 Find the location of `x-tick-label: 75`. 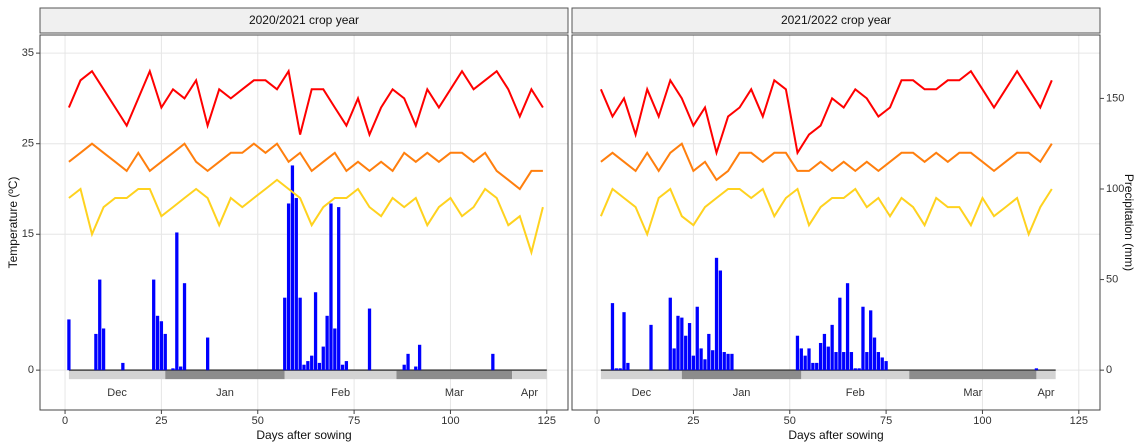

x-tick-label: 75 is located at coordinates (354, 421).